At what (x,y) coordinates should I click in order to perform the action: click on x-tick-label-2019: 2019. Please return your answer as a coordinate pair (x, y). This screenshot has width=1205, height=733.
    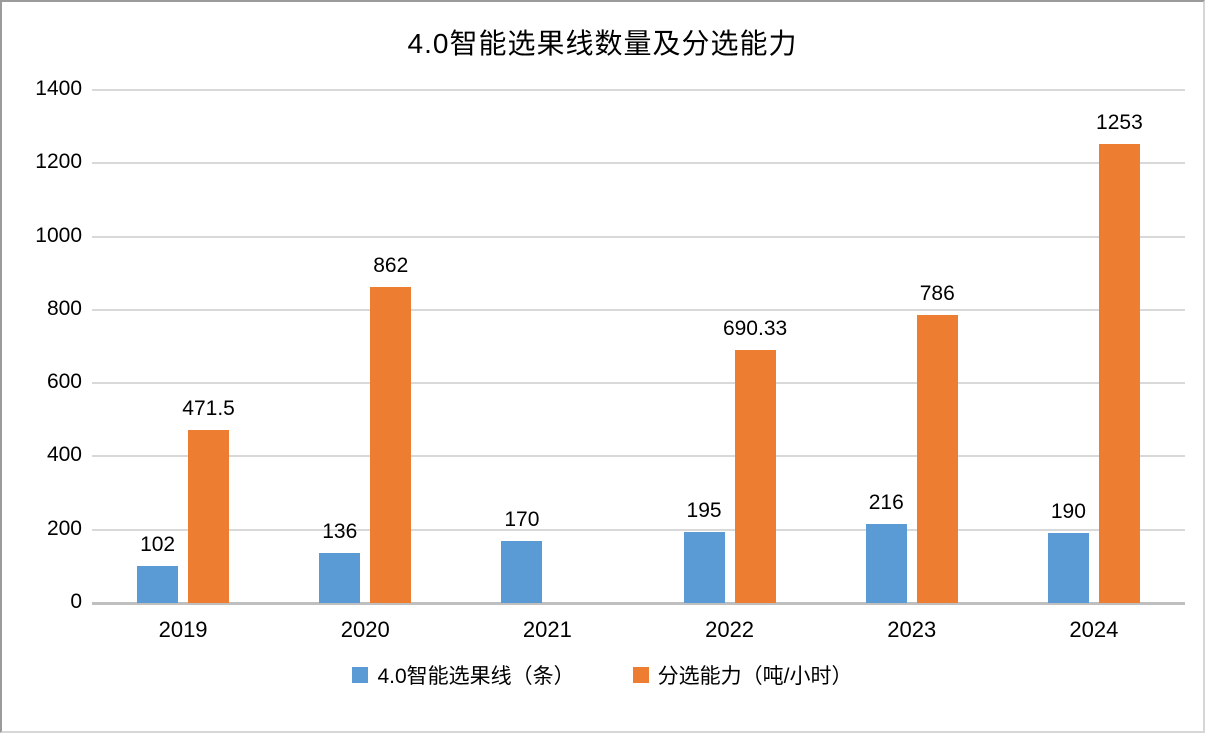
    Looking at the image, I should click on (183, 629).